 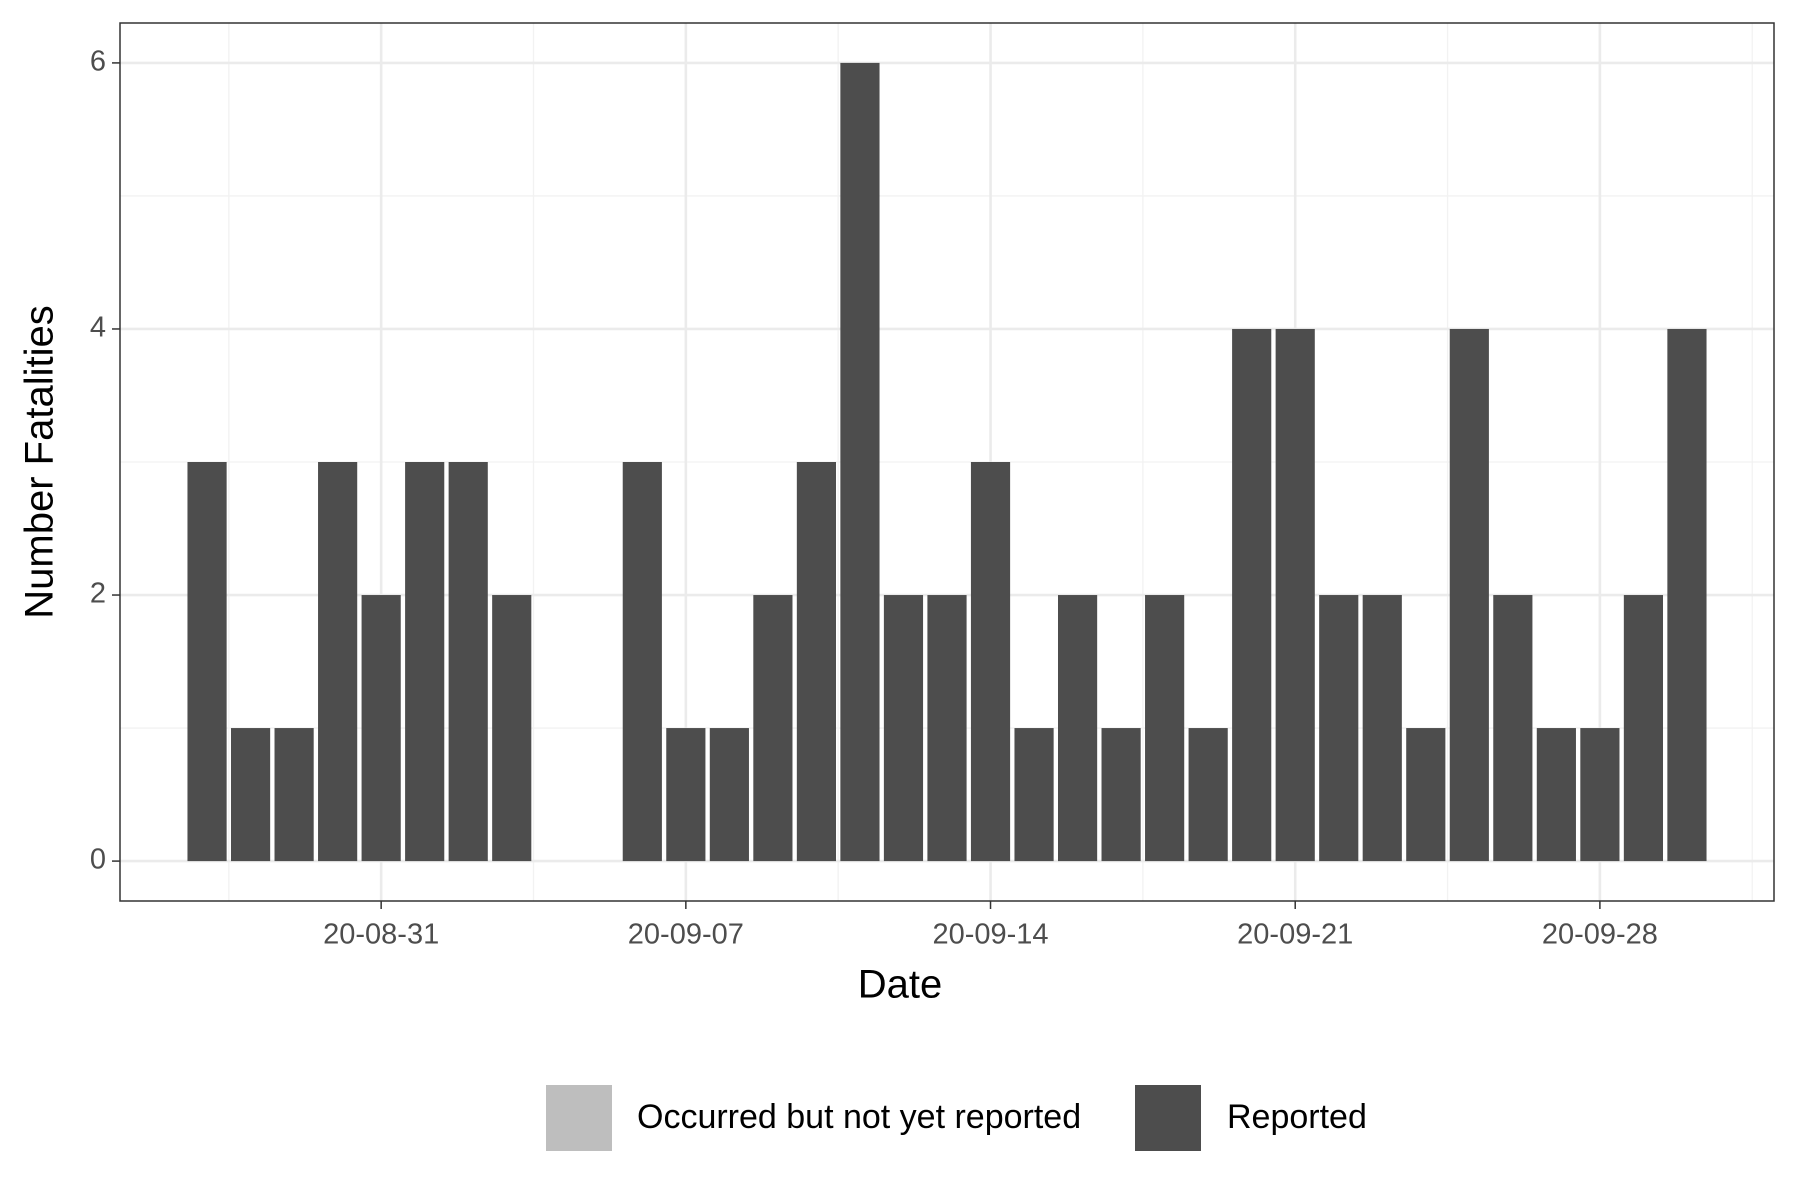 What do you see at coordinates (1297, 1117) in the screenshot?
I see `legend-label: Reported` at bounding box center [1297, 1117].